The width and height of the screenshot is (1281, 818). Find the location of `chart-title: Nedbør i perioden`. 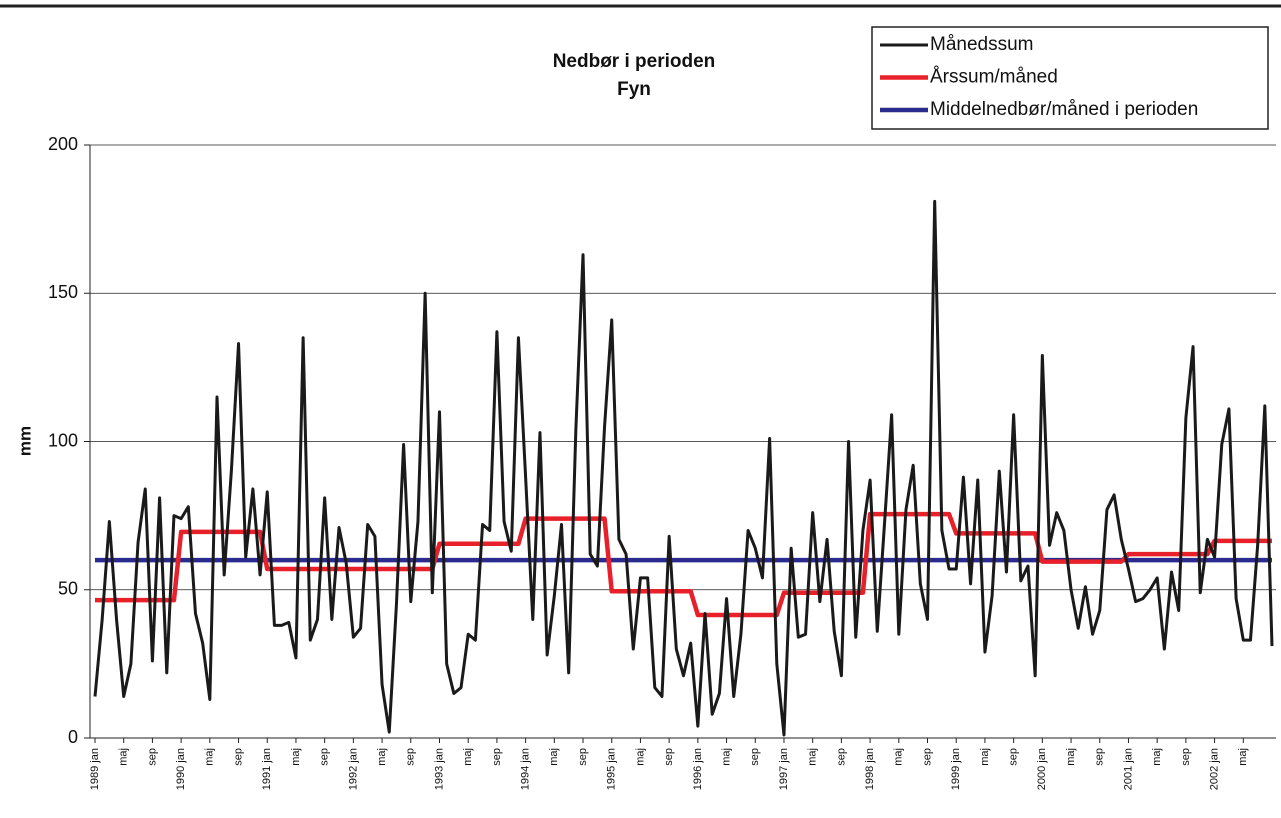

chart-title: Nedbør i perioden is located at coordinates (634, 61).